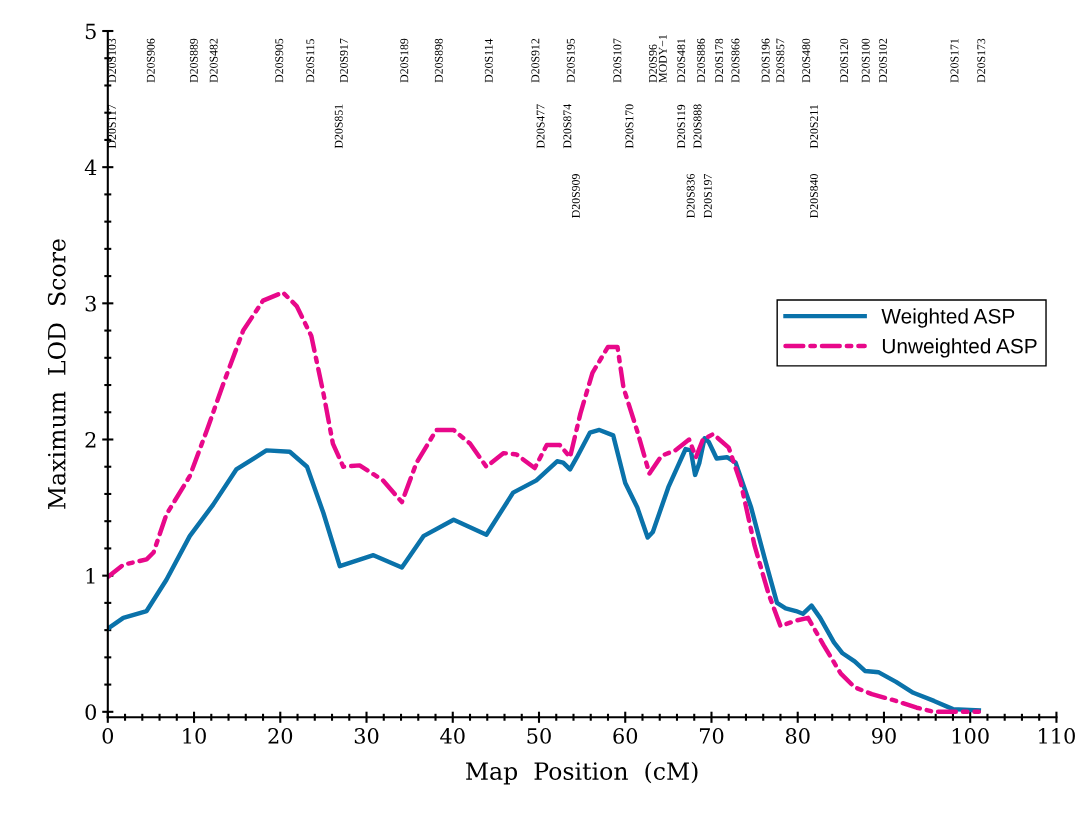 This screenshot has width=1078, height=816. Describe the element at coordinates (681, 60) in the screenshot. I see `annotation: D20S481` at that location.